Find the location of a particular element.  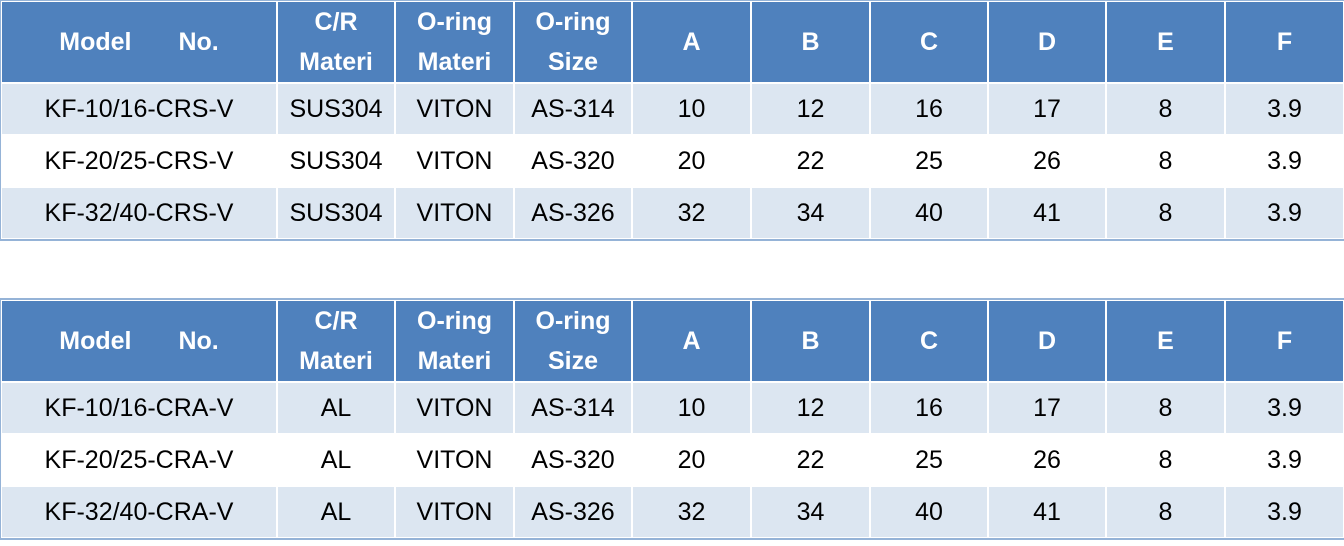

data-cell: KF-10/16-CRA-V is located at coordinates (139, 408).